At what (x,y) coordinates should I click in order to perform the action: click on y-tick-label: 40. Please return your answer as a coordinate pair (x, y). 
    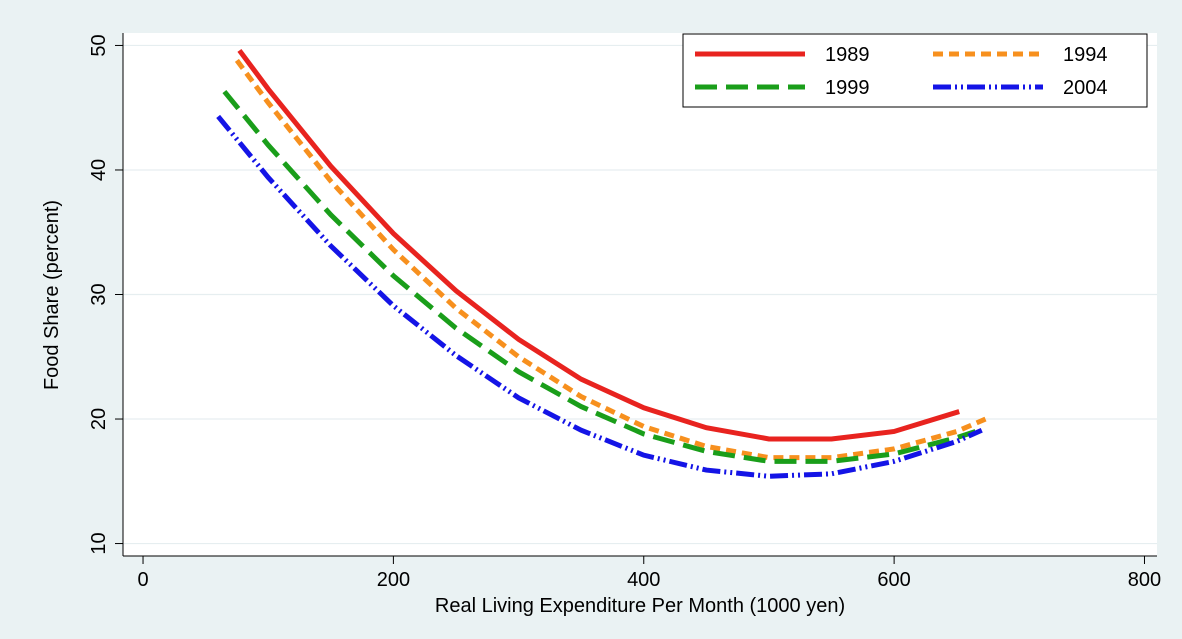
    Looking at the image, I should click on (99, 170).